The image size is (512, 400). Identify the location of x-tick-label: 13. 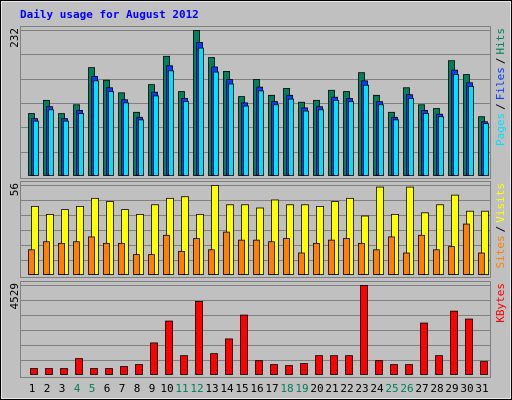
(211, 388).